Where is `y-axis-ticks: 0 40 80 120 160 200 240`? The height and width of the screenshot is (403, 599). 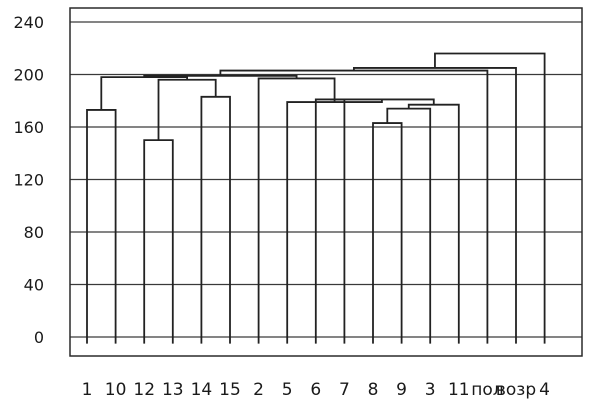
y-axis-ticks: 0 40 80 120 160 200 240 is located at coordinates (28, 180).